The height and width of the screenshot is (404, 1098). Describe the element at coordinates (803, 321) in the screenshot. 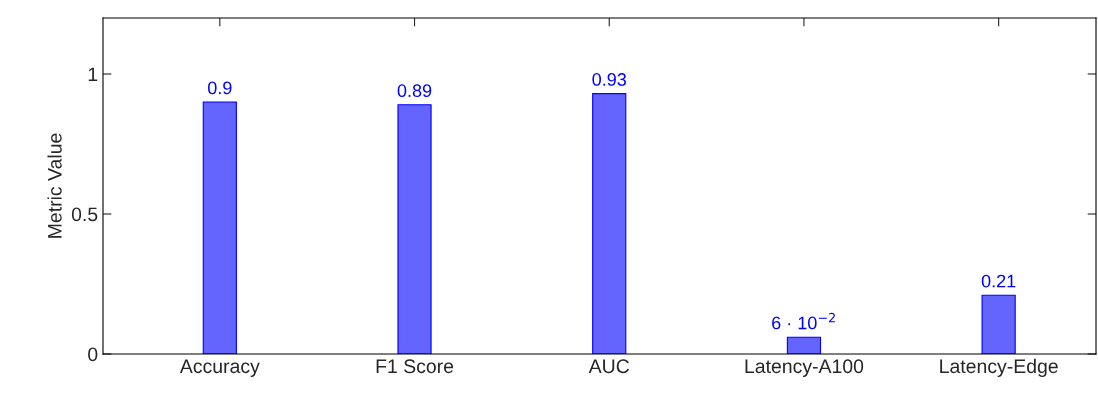

I see `data-label: 6 · 10$^{−2}$` at that location.